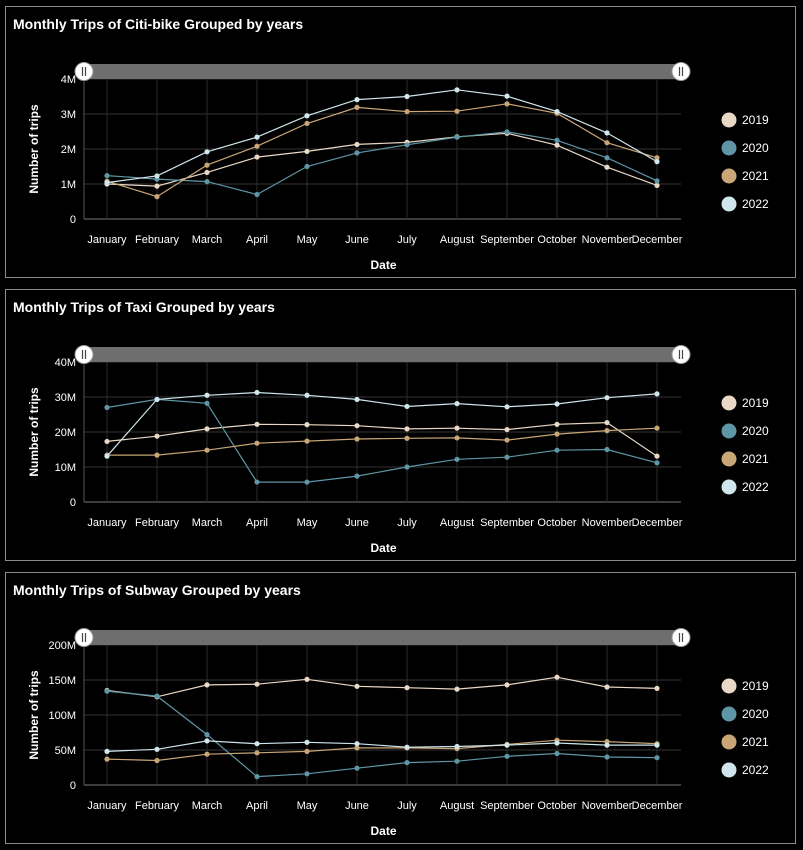  I want to click on taxi-range-handle-right, so click(681, 354).